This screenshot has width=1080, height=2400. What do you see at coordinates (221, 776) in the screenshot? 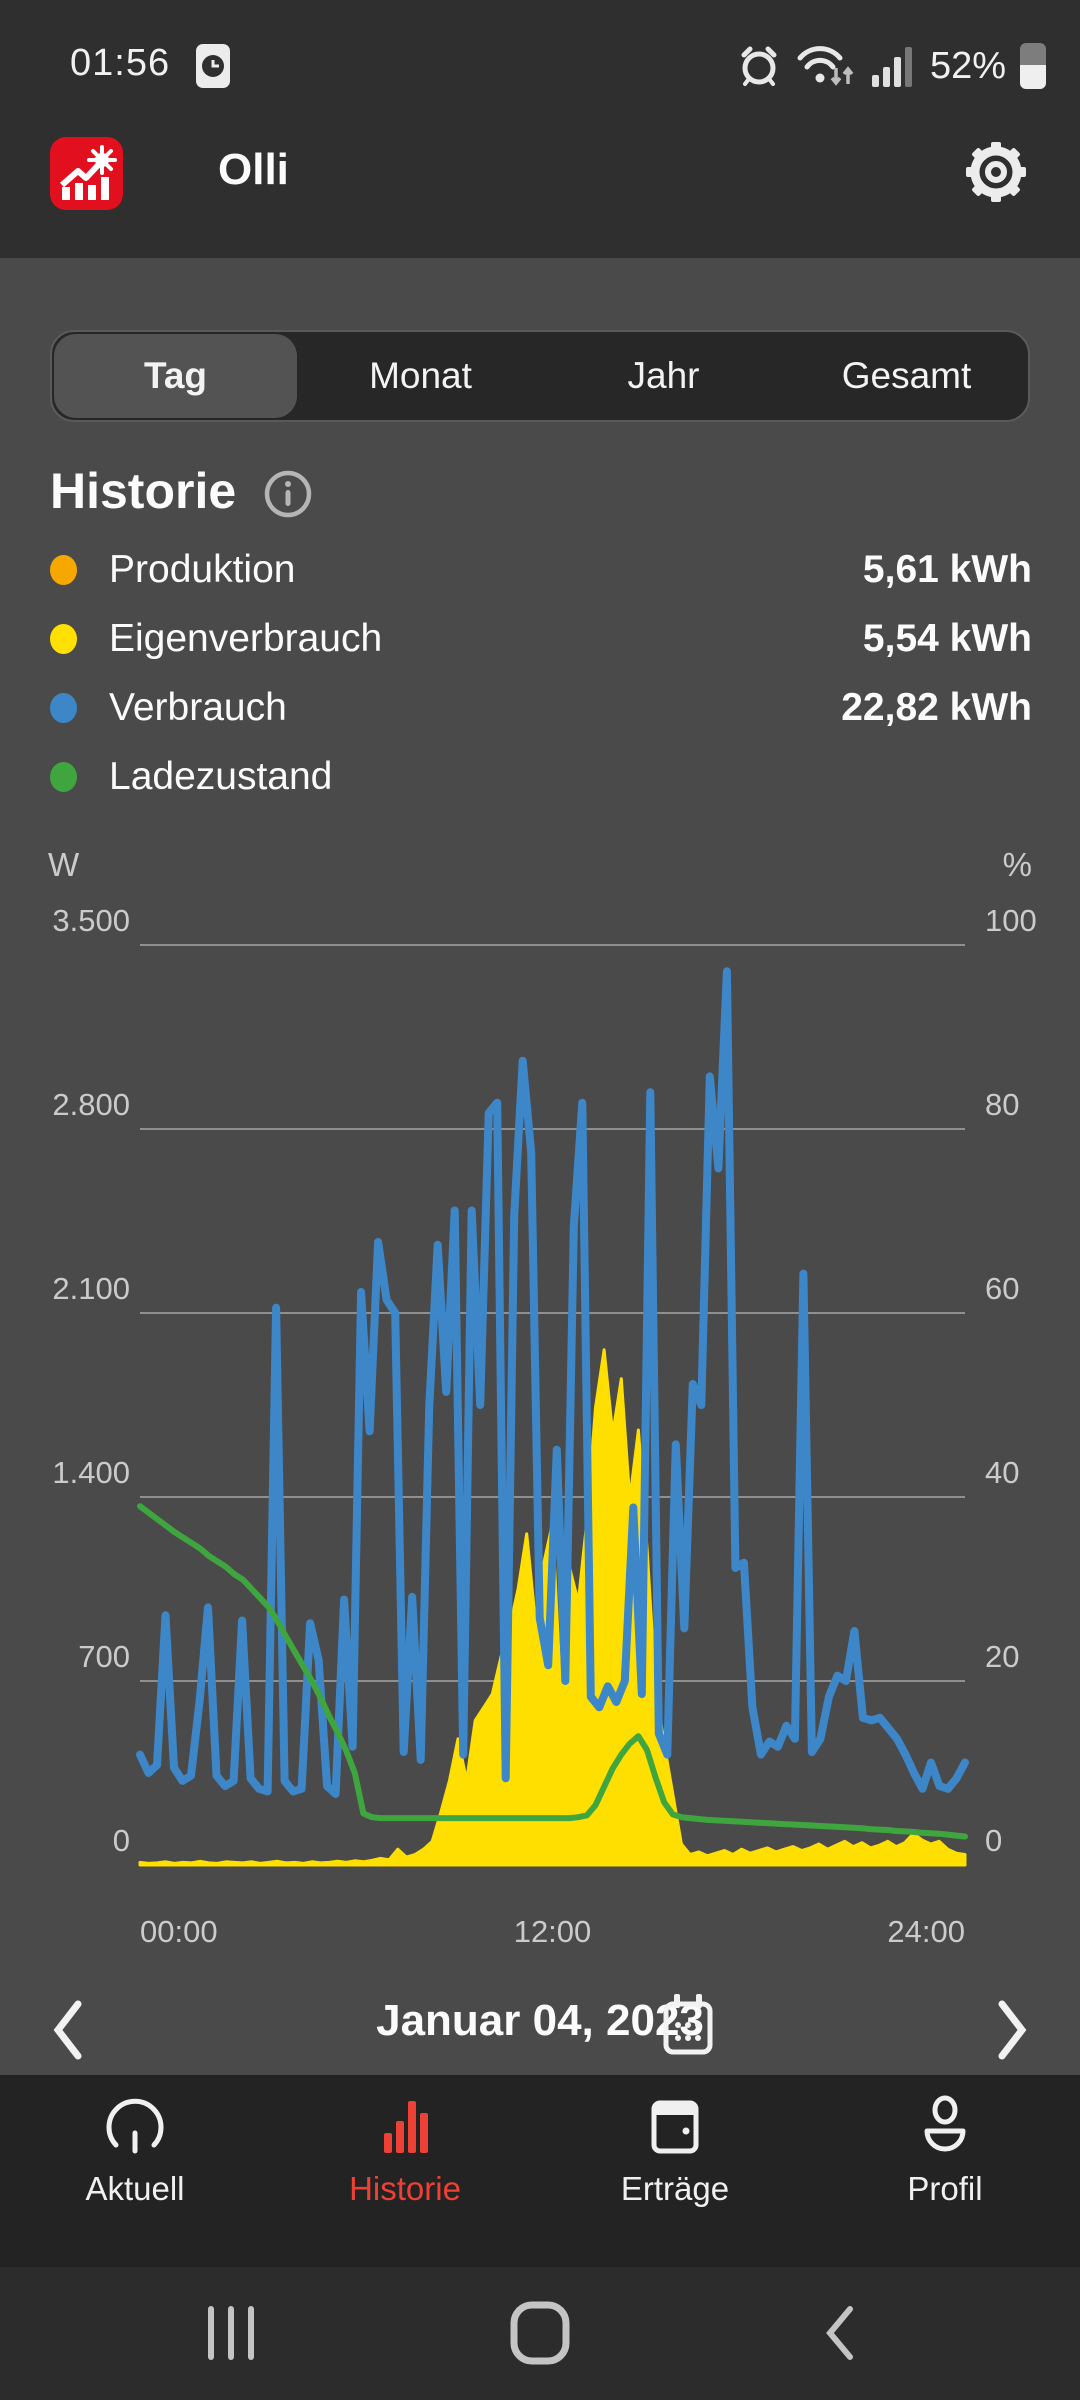
I see `legend-label: Ladezustand` at bounding box center [221, 776].